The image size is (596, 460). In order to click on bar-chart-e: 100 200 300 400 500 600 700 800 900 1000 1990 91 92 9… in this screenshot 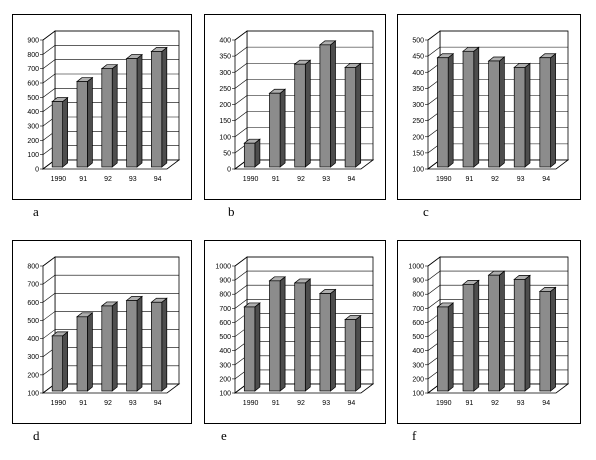, I will do `click(295, 331)`.